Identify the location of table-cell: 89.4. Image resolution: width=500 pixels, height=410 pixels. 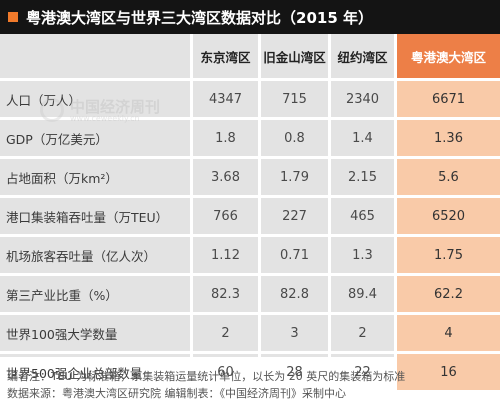
(364, 295).